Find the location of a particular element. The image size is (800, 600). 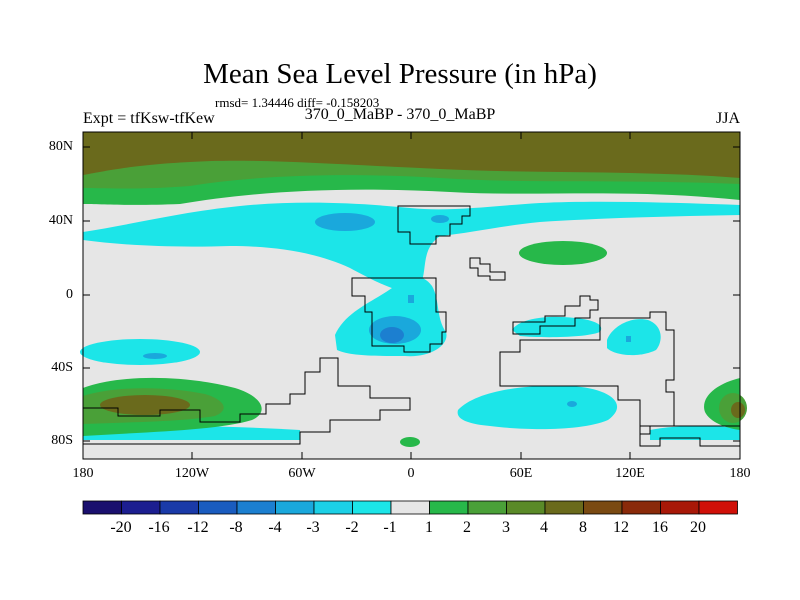

colorbar-label: 20 is located at coordinates (698, 527).